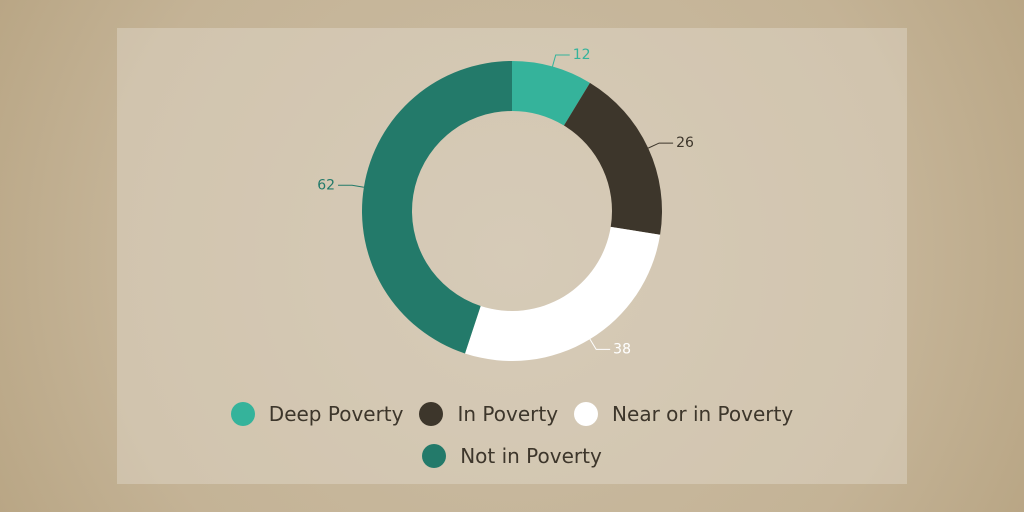  Describe the element at coordinates (531, 456) in the screenshot. I see `legend-label: Not in Poverty` at that location.